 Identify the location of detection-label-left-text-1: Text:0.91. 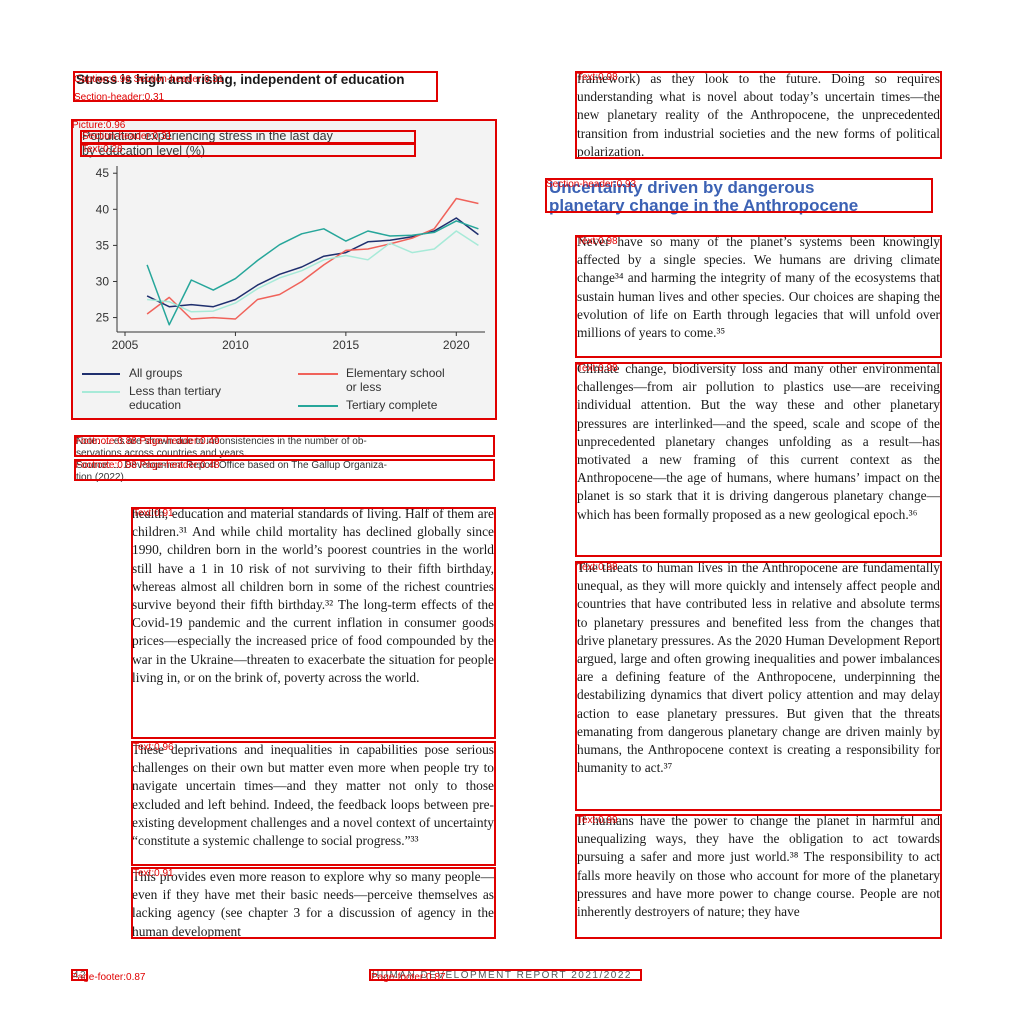
(153, 513).